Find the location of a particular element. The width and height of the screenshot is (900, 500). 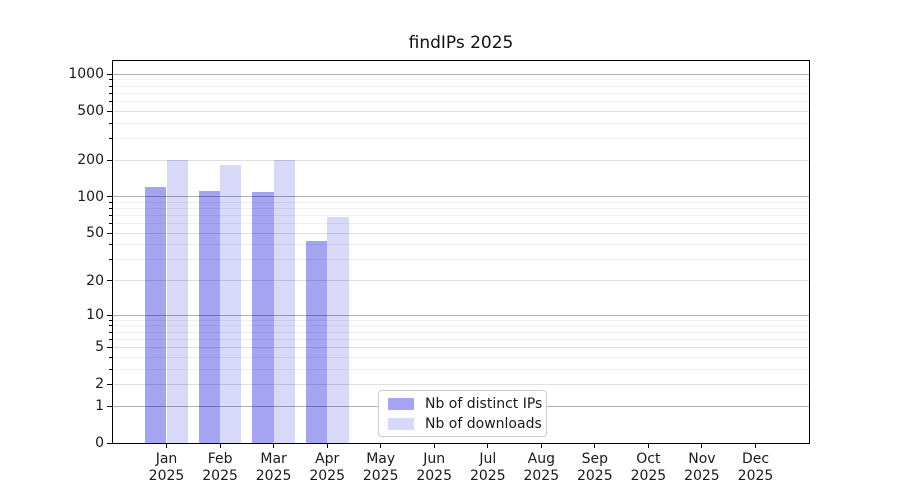

x-tick-month: Apr is located at coordinates (327, 459).